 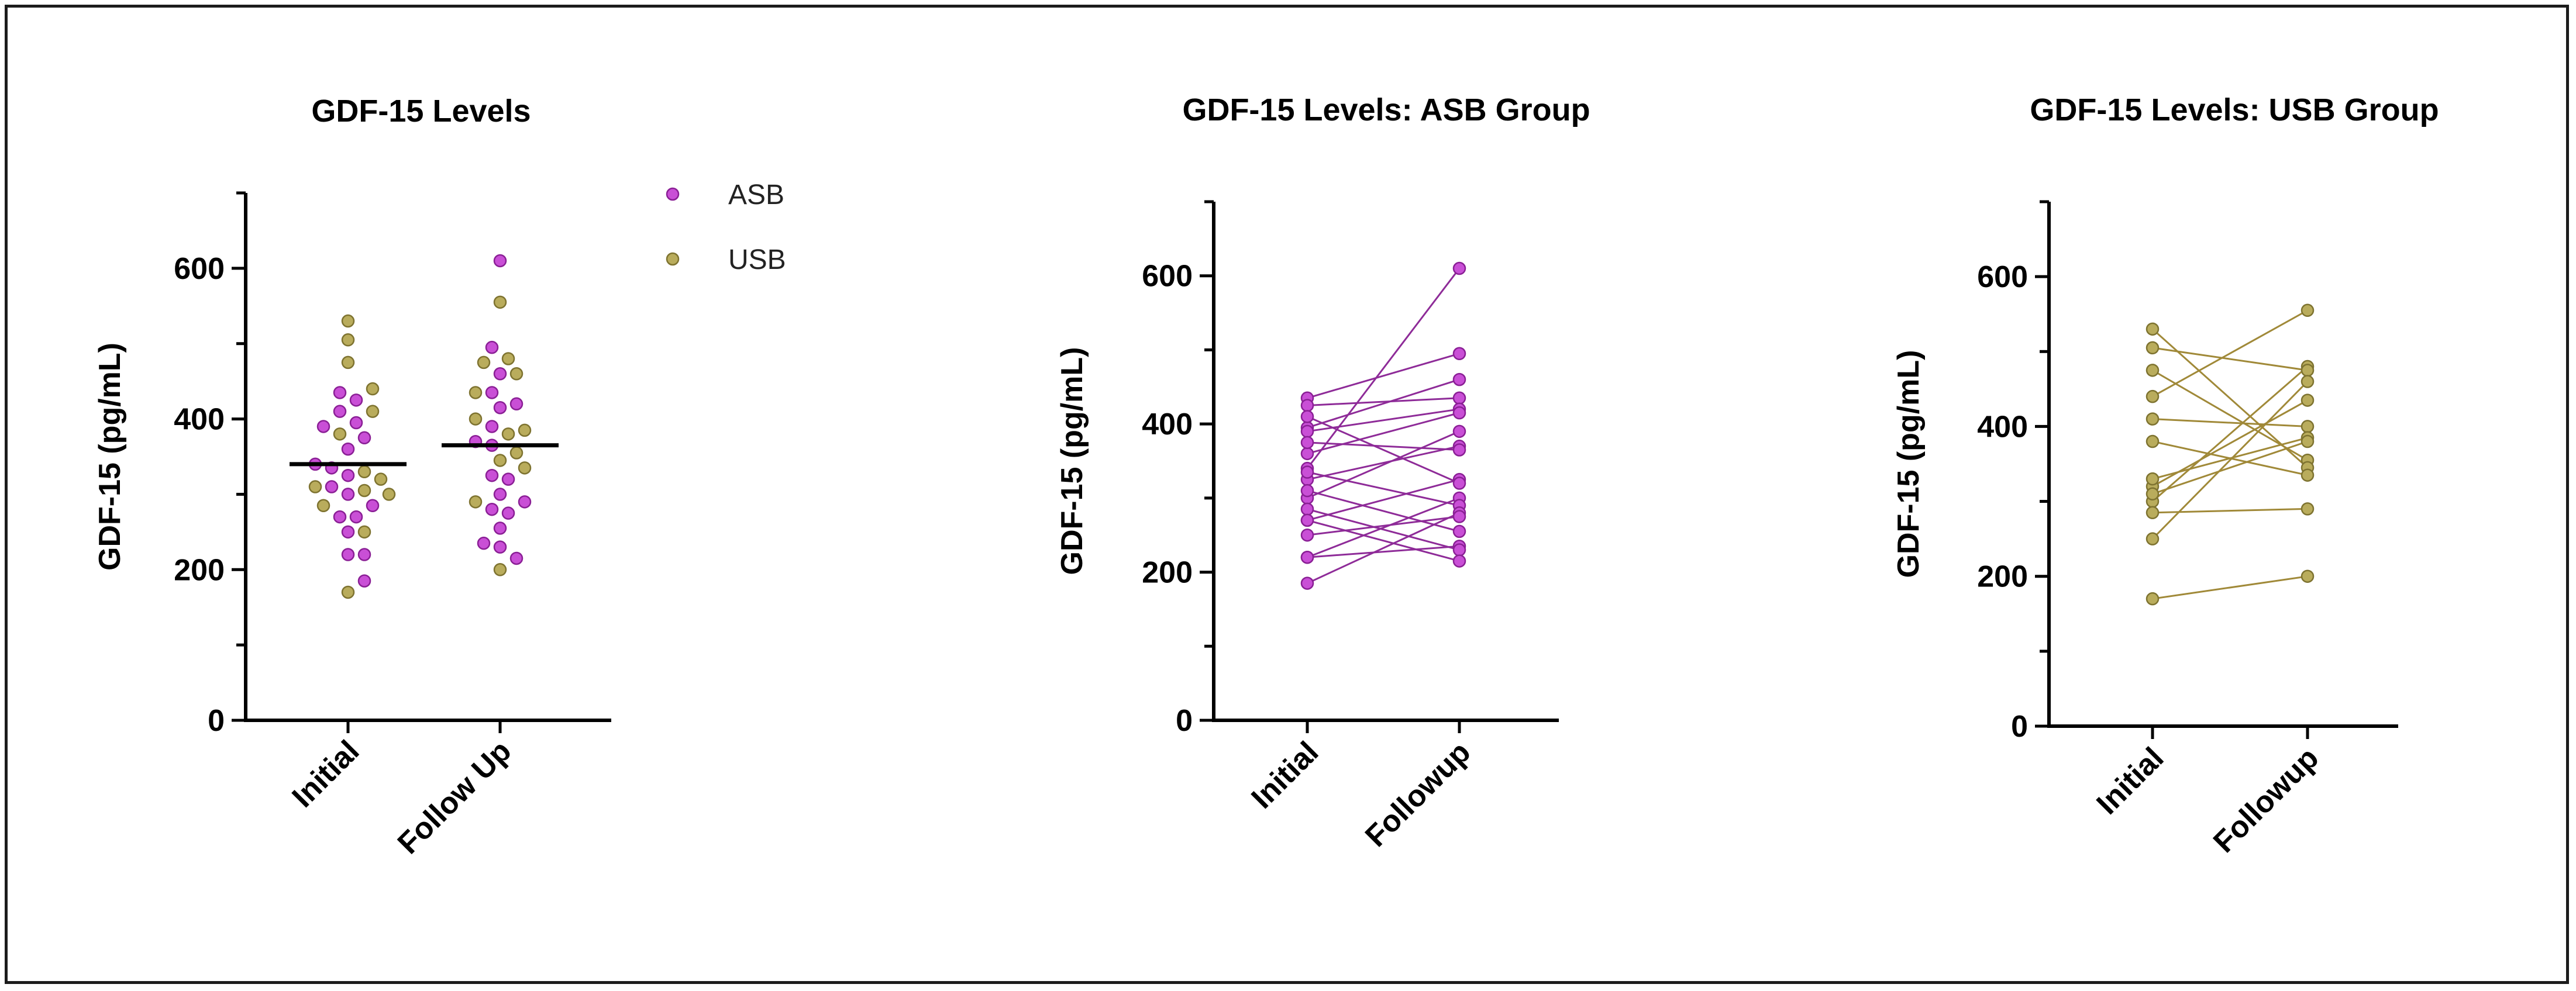 I want to click on legend-asb-label: ASB, so click(x=756, y=194).